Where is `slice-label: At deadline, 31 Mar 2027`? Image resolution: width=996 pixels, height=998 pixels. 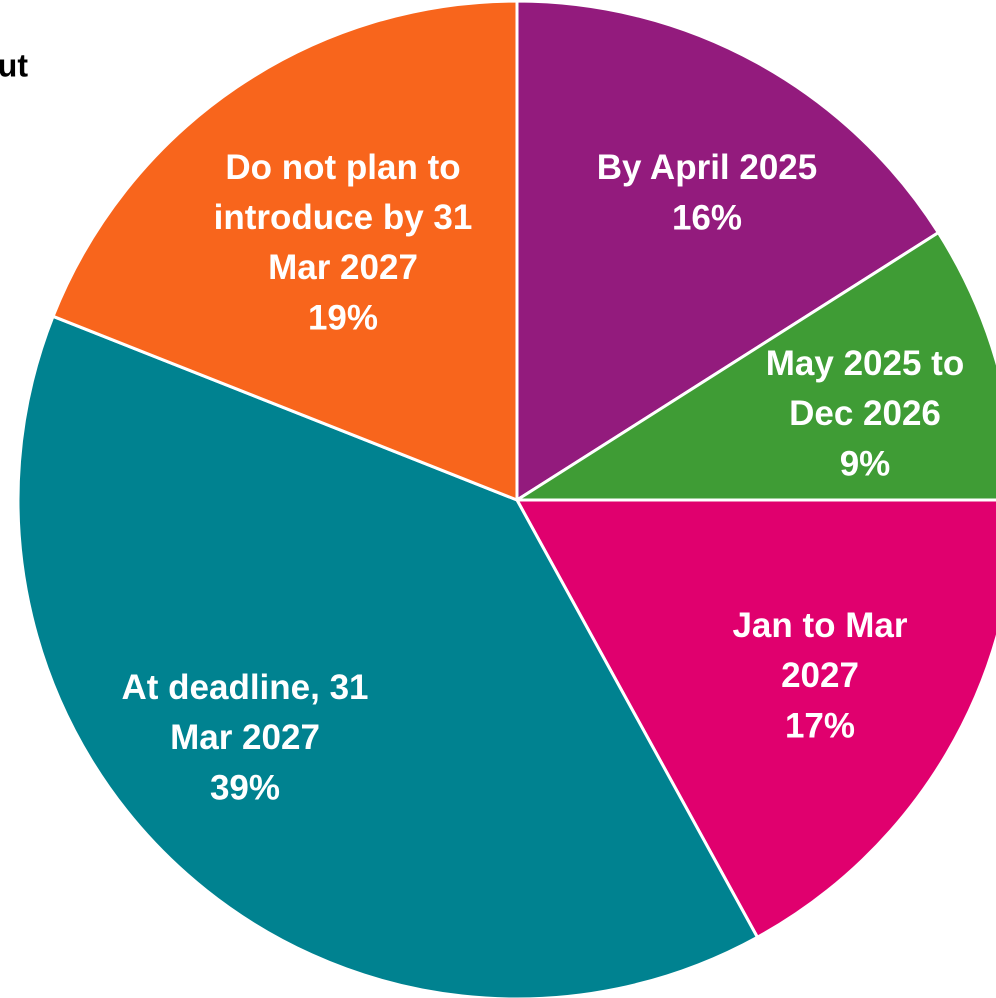
slice-label: At deadline, 31 Mar 2027 is located at coordinates (244, 712).